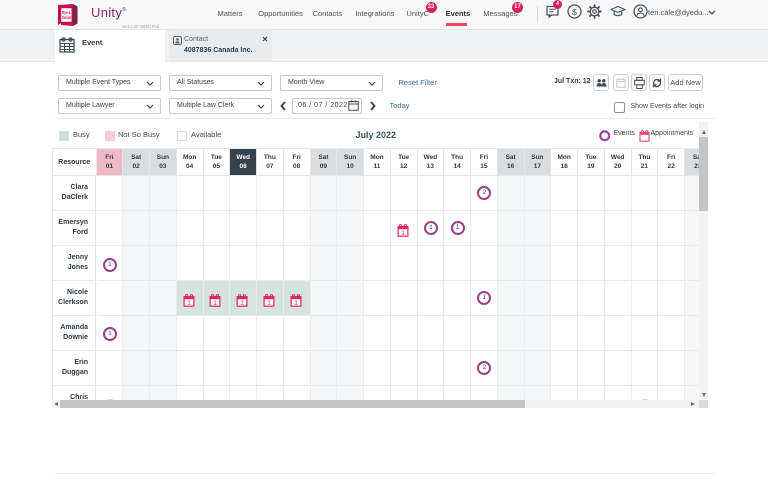  Describe the element at coordinates (66, 17) in the screenshot. I see `svg-text: Durham` at that location.